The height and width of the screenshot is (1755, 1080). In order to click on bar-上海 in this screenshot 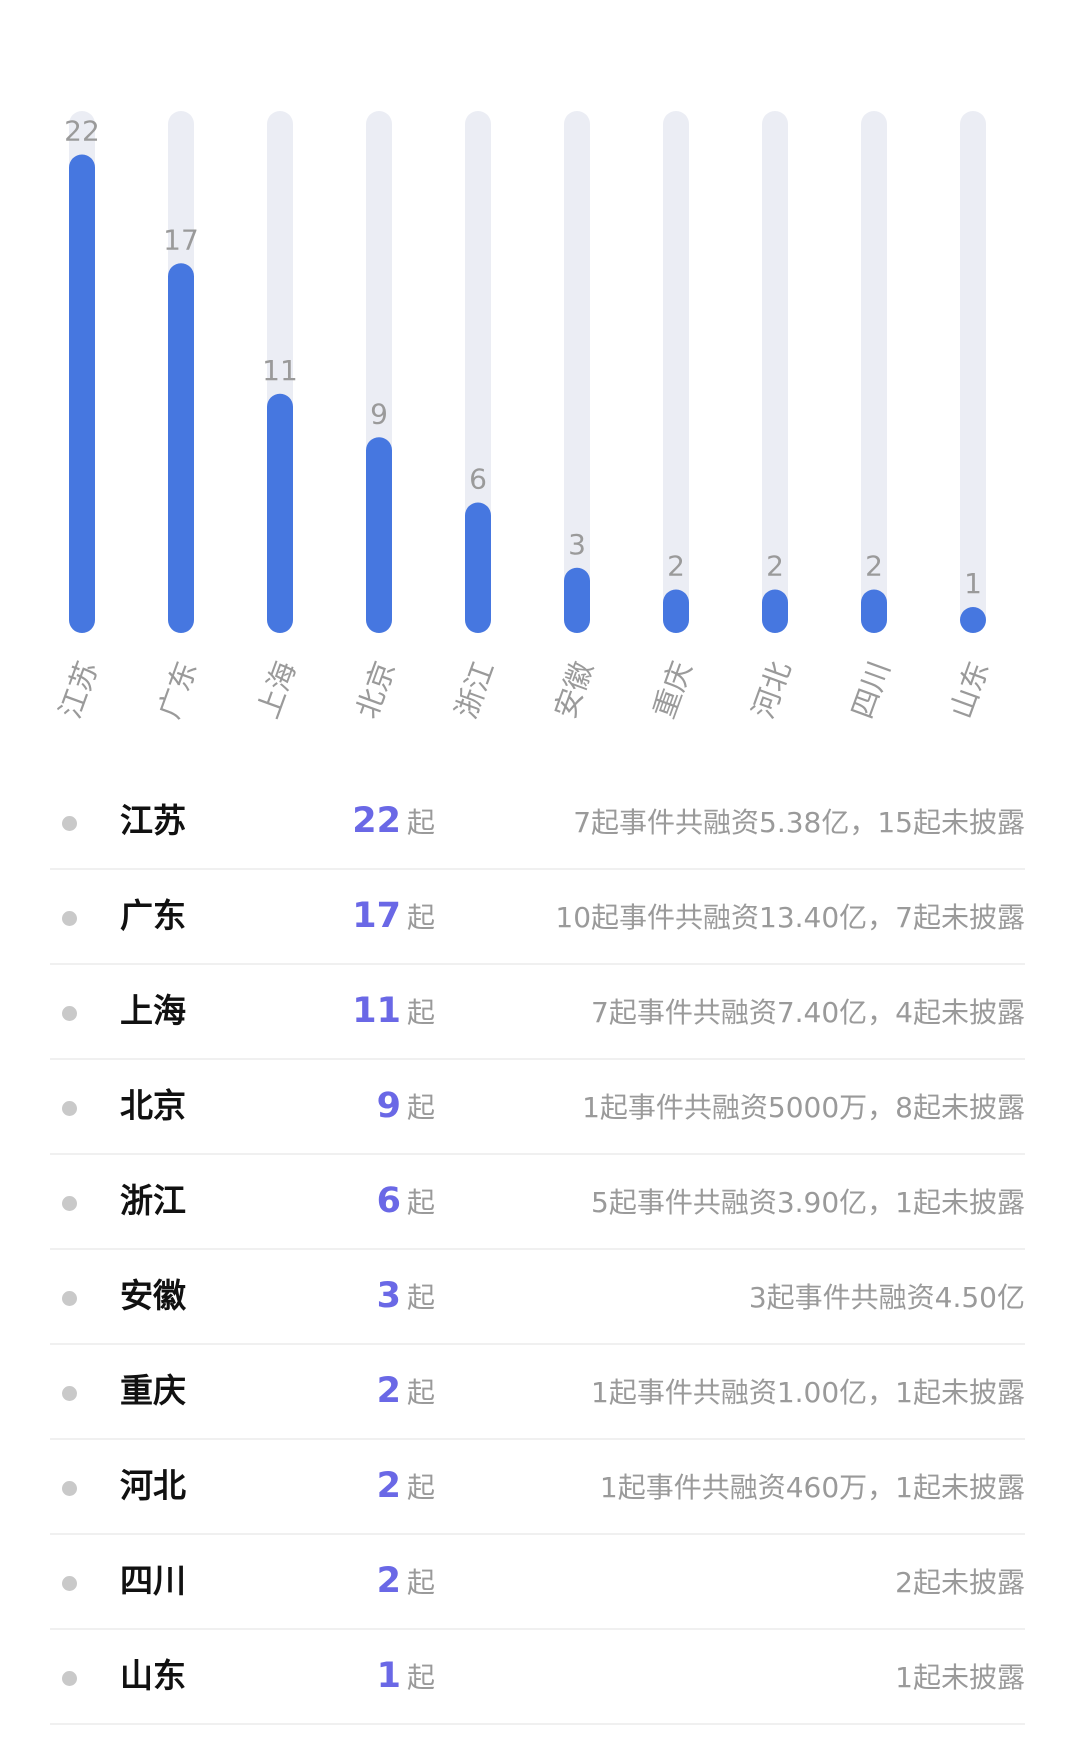, I will do `click(280, 513)`.